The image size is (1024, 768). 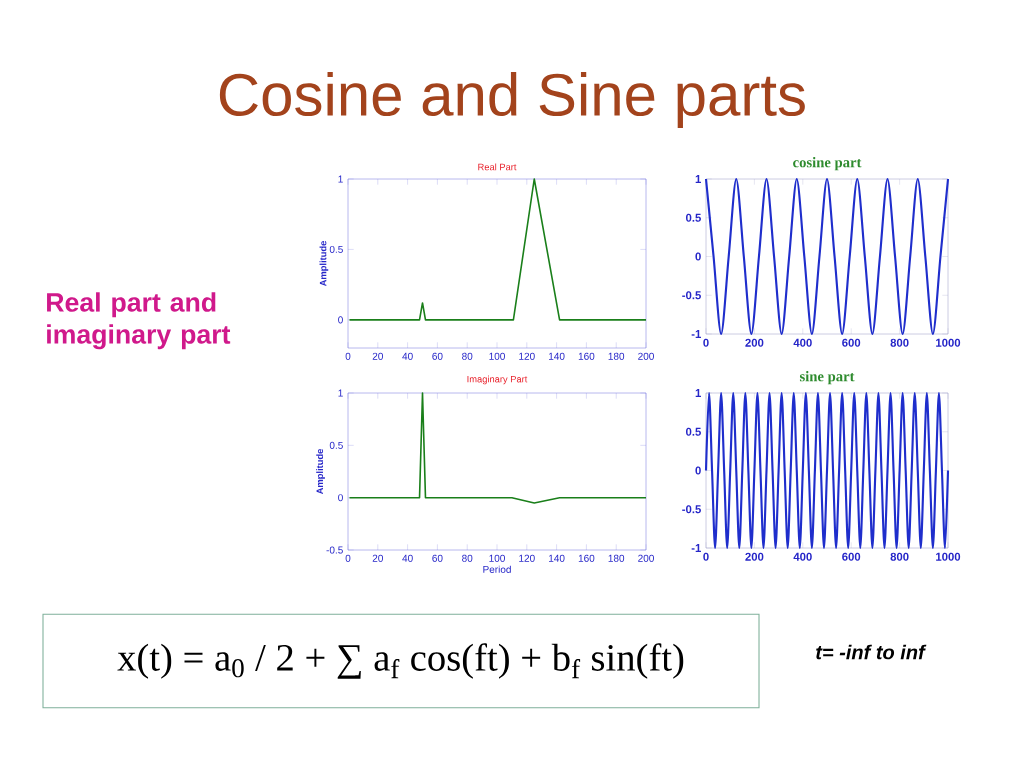 What do you see at coordinates (512, 100) in the screenshot?
I see `text: Cosine and Sine parts` at bounding box center [512, 100].